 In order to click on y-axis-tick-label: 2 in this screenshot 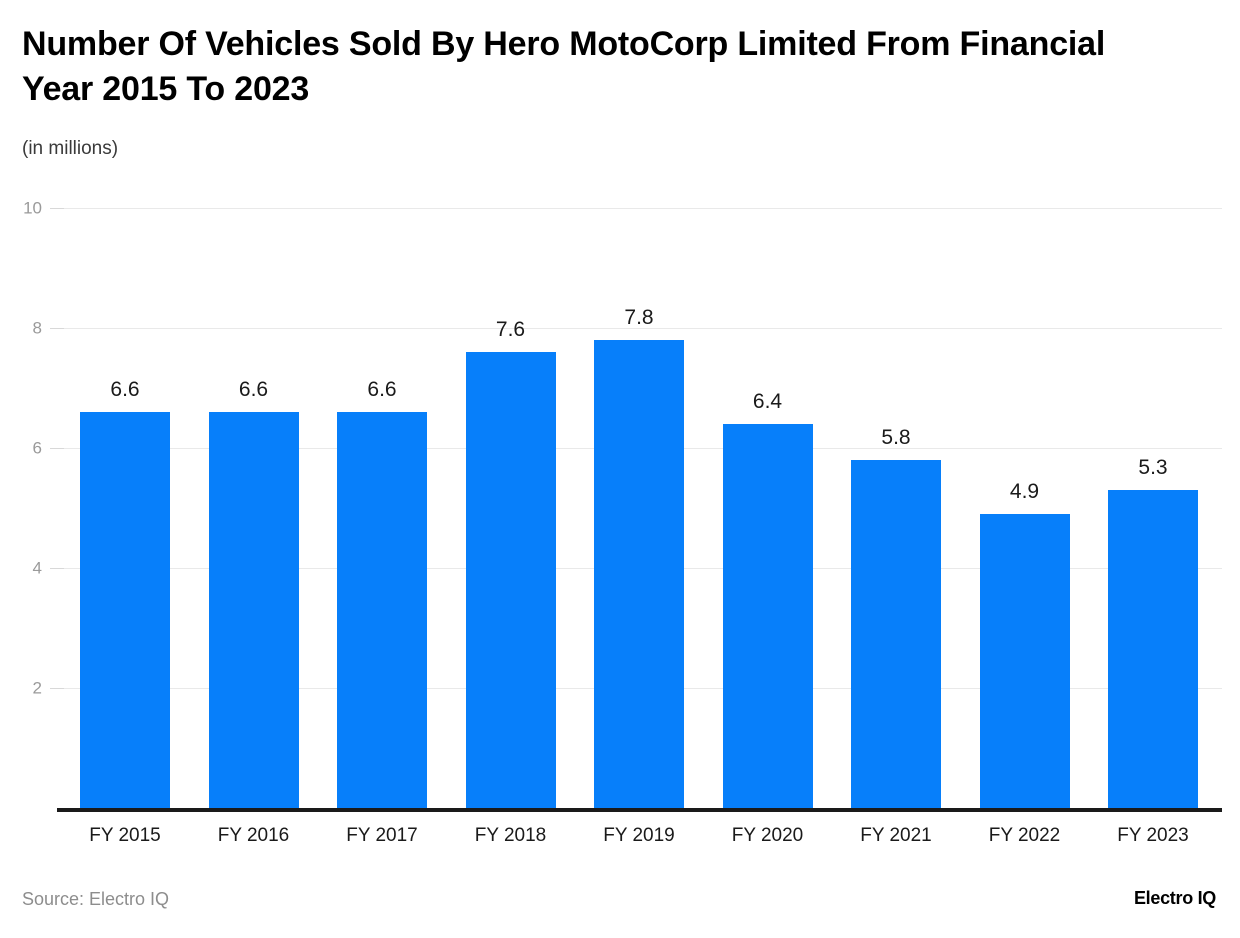, I will do `click(37, 688)`.